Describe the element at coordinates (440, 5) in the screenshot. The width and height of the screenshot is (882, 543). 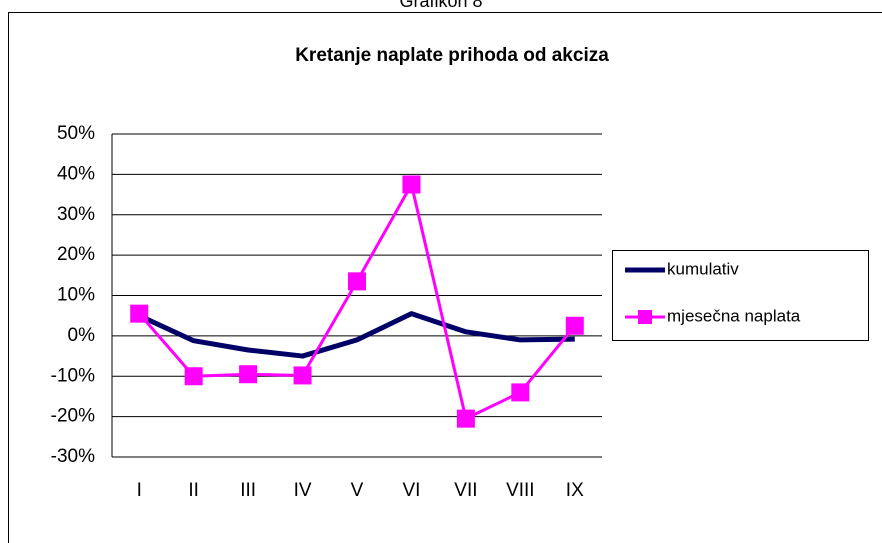
I see `caption: Grafikon 8` at that location.